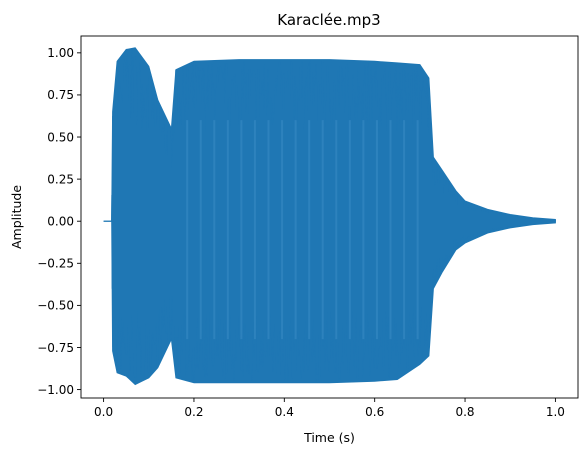 This screenshot has height=454, width=587. I want to click on y-tick-label: 0.75, so click(60, 95).